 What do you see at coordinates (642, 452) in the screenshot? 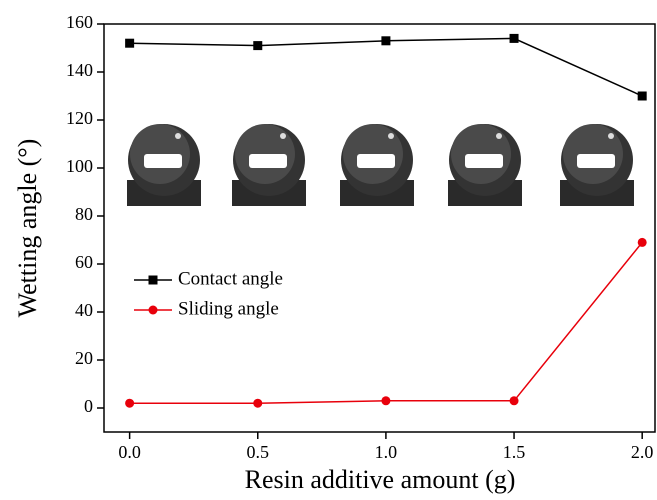
I see `x-tick-label: 2.0` at bounding box center [642, 452].